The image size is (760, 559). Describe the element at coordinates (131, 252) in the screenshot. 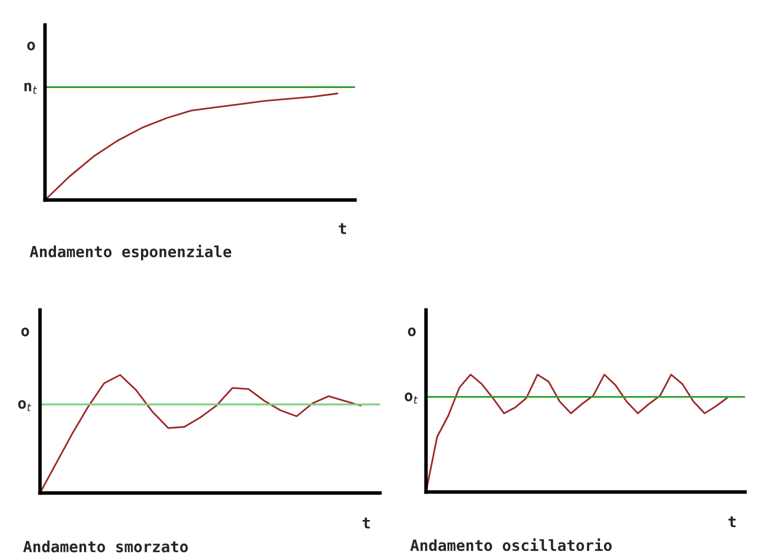

I see `text: Andamento esponenziale` at that location.